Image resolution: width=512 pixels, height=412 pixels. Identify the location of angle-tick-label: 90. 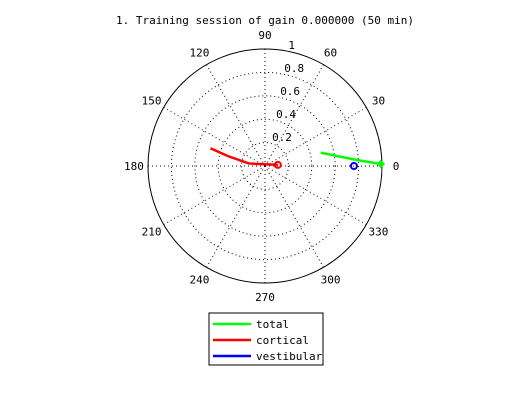
(264, 35).